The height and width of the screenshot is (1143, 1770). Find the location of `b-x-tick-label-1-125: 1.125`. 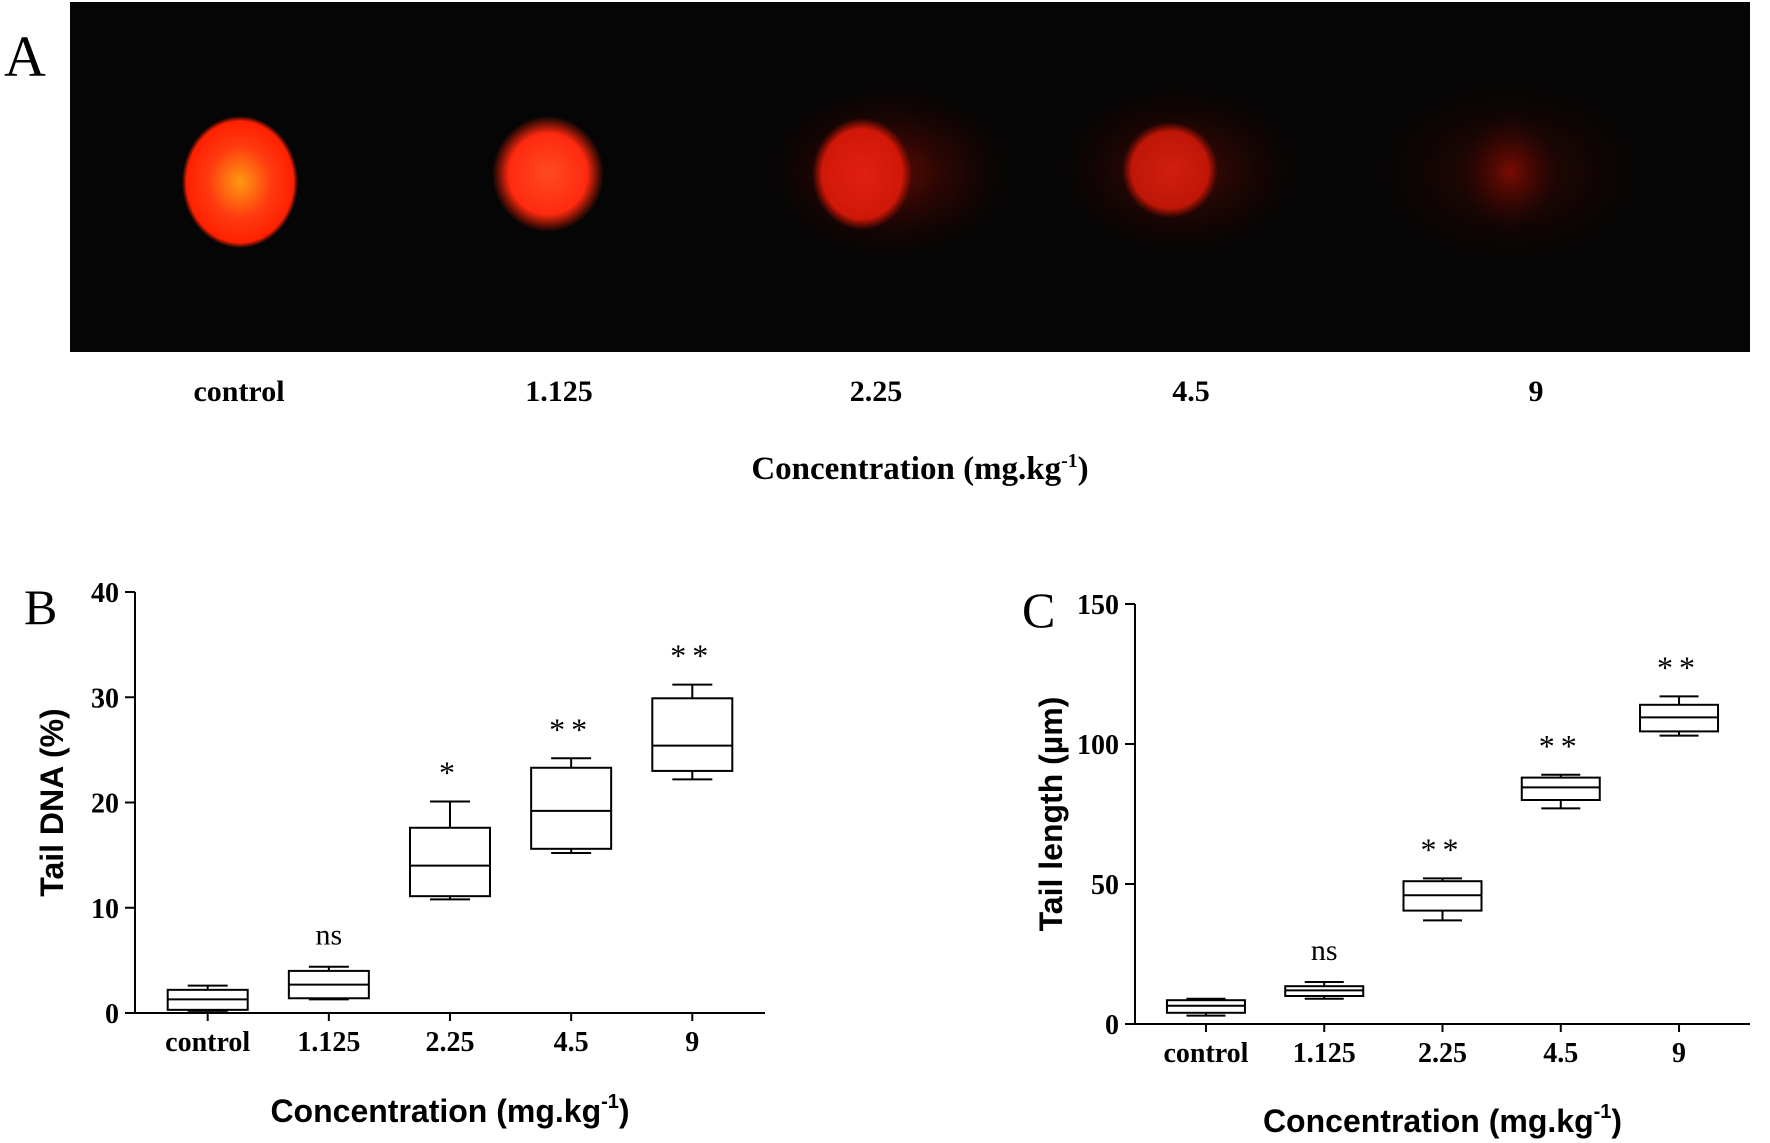

b-x-tick-label-1-125: 1.125 is located at coordinates (328, 1042).